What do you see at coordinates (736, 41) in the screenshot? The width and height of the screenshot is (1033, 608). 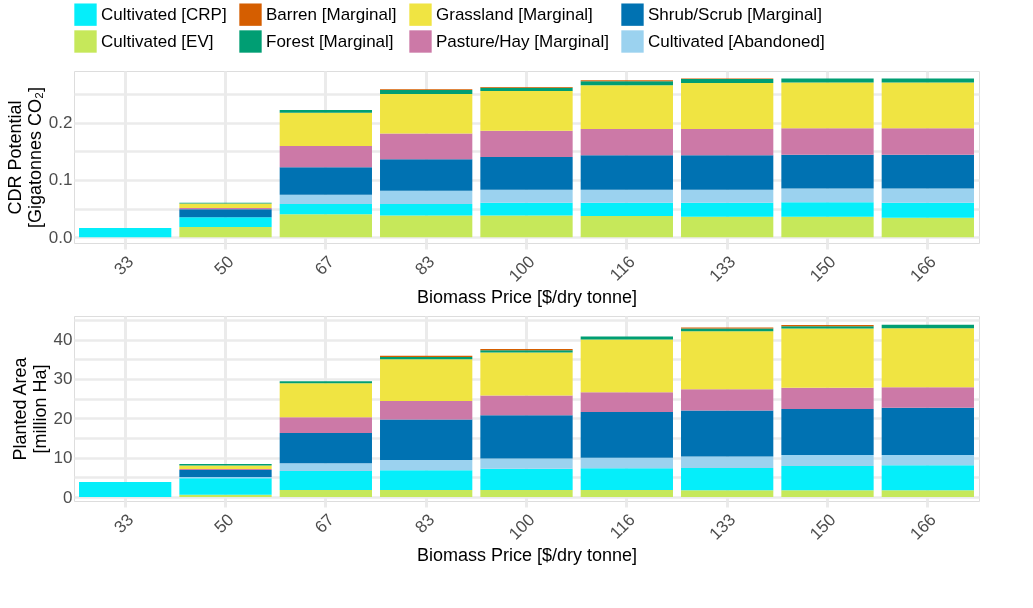 I see `legend-label: Cultivated [Abandoned]` at bounding box center [736, 41].